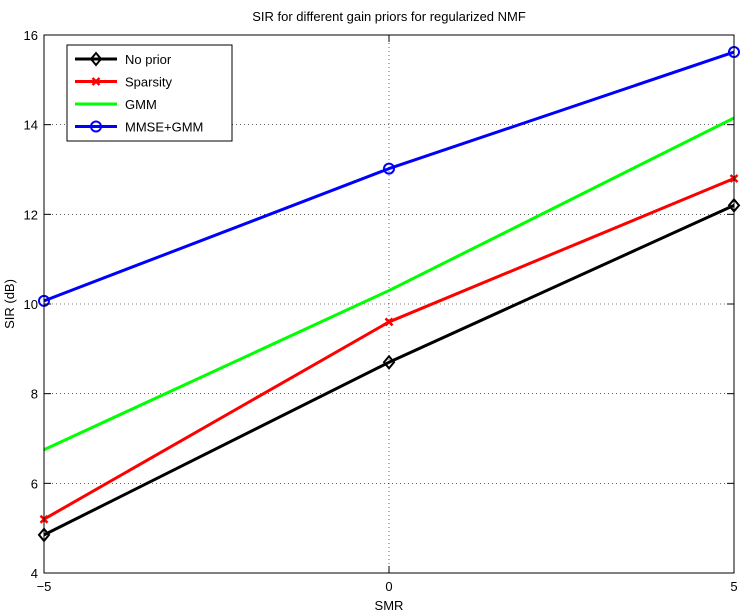 This screenshot has width=747, height=616. I want to click on legend-entry: MMSE+GMM, so click(139, 127).